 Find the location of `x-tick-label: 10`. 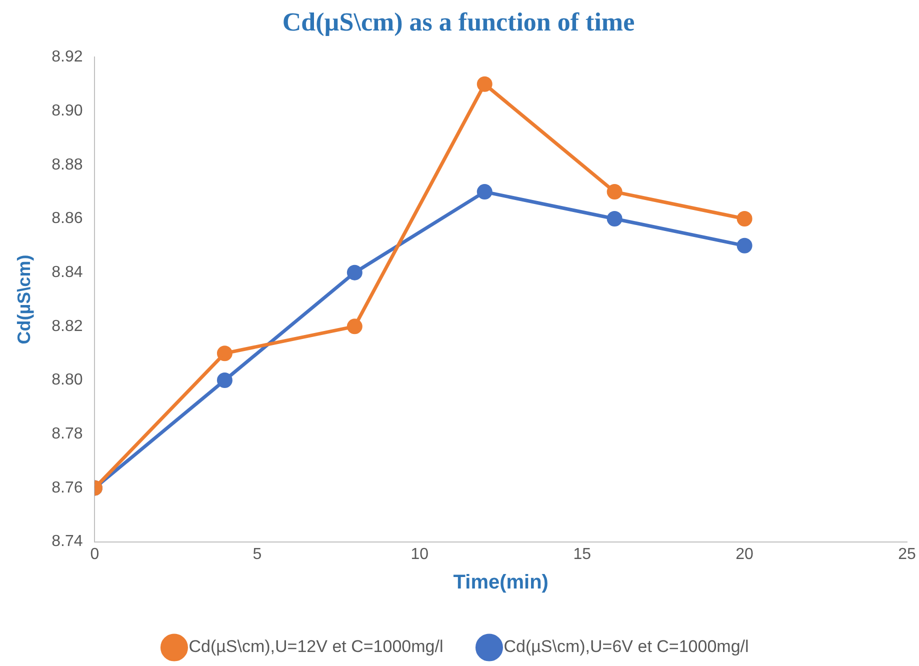

x-tick-label: 10 is located at coordinates (419, 554).